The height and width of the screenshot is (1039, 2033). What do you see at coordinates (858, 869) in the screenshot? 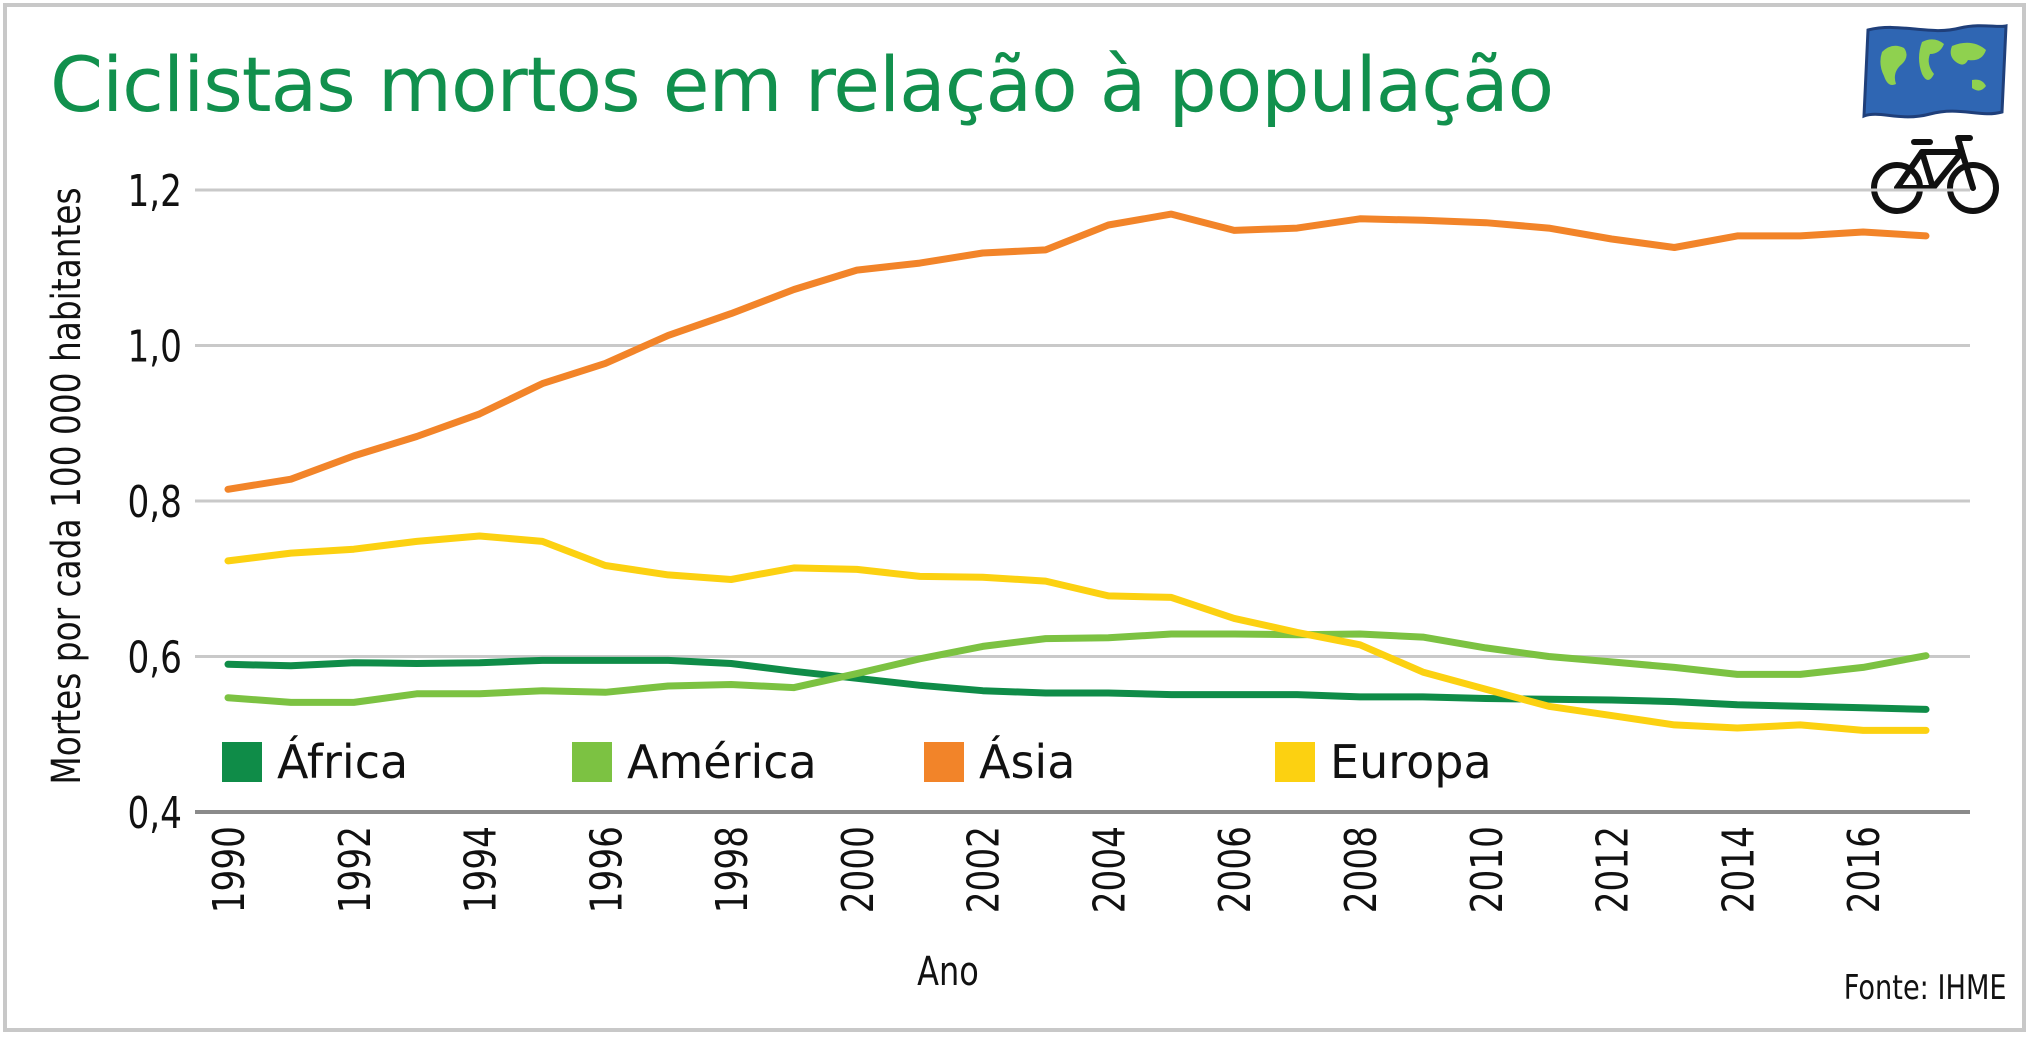
I see `x-tick-label: 2000` at bounding box center [858, 869].